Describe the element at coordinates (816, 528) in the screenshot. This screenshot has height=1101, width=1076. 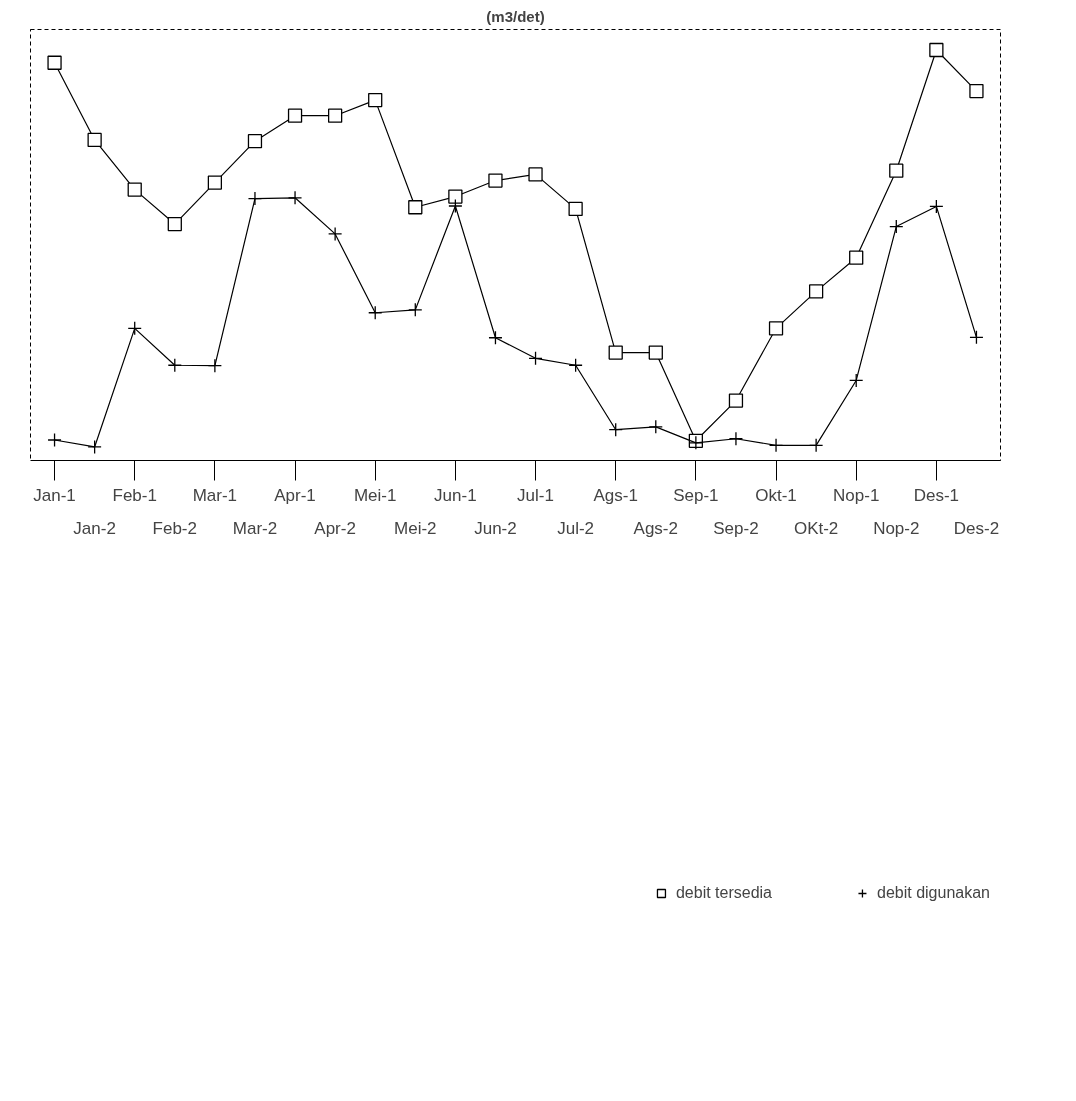
I see `x-tick-label: OKt-2` at that location.